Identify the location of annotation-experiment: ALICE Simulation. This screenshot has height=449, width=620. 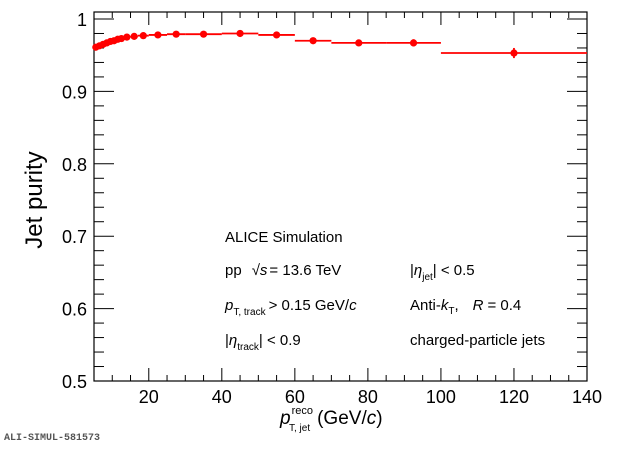
(284, 237).